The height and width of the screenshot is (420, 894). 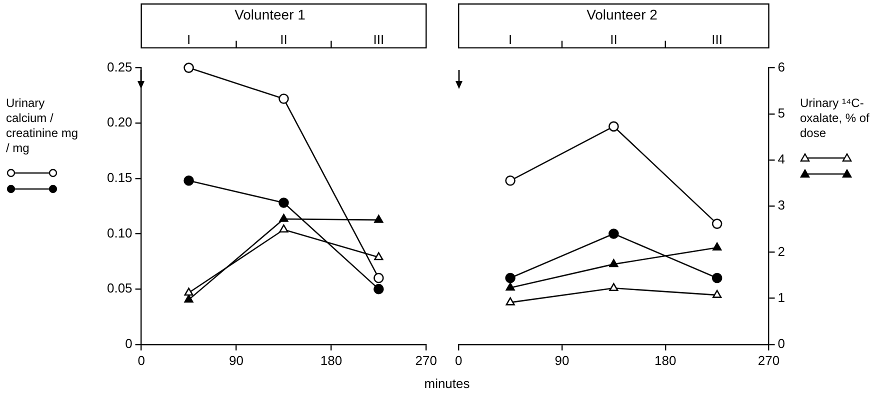 I want to click on y2-tick-label: 5, so click(x=782, y=112).